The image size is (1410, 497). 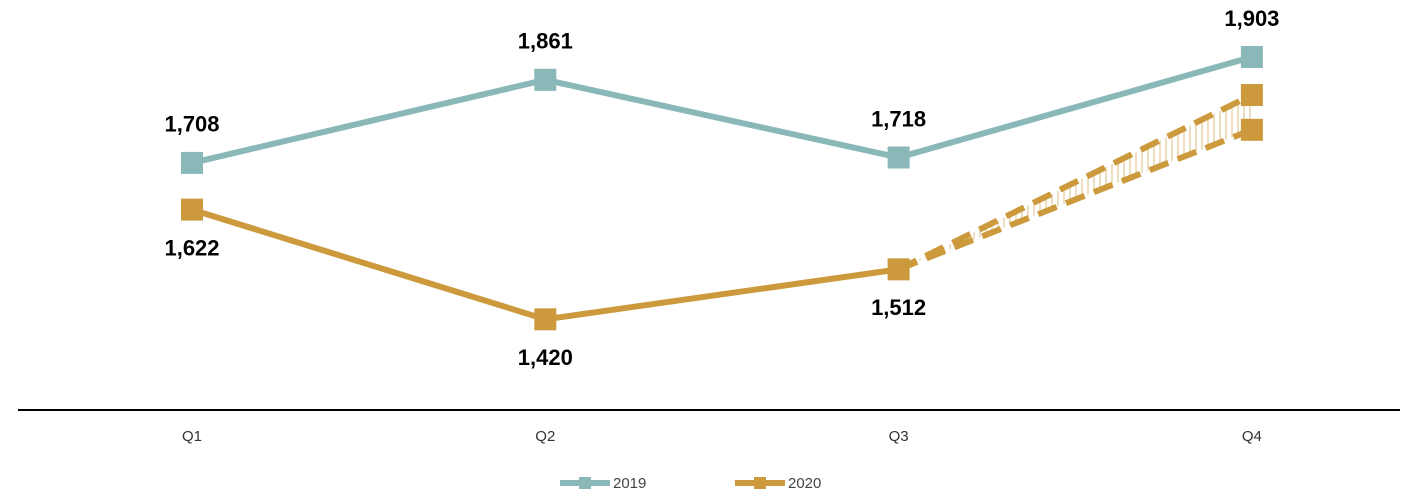 I want to click on data-label: 1,718, so click(x=898, y=118).